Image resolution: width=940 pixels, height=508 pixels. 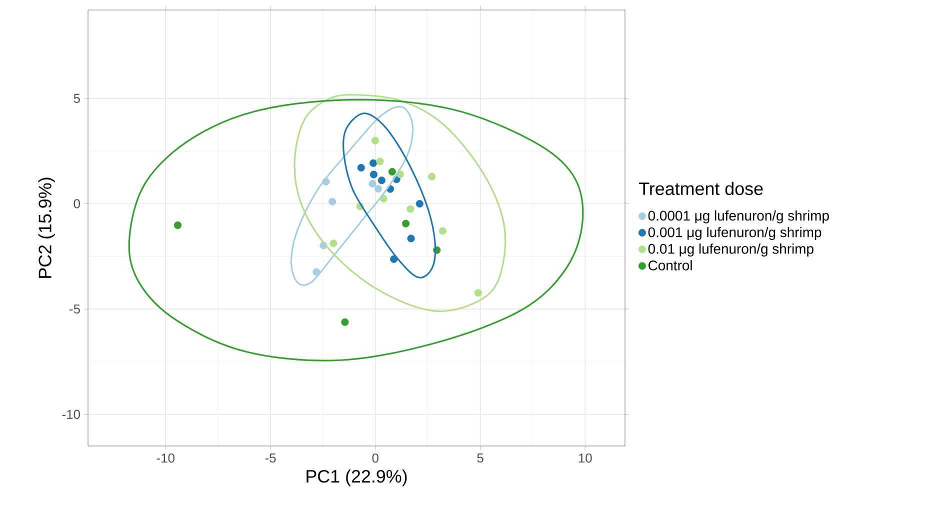 I want to click on x-tick-label: -10, so click(x=165, y=458).